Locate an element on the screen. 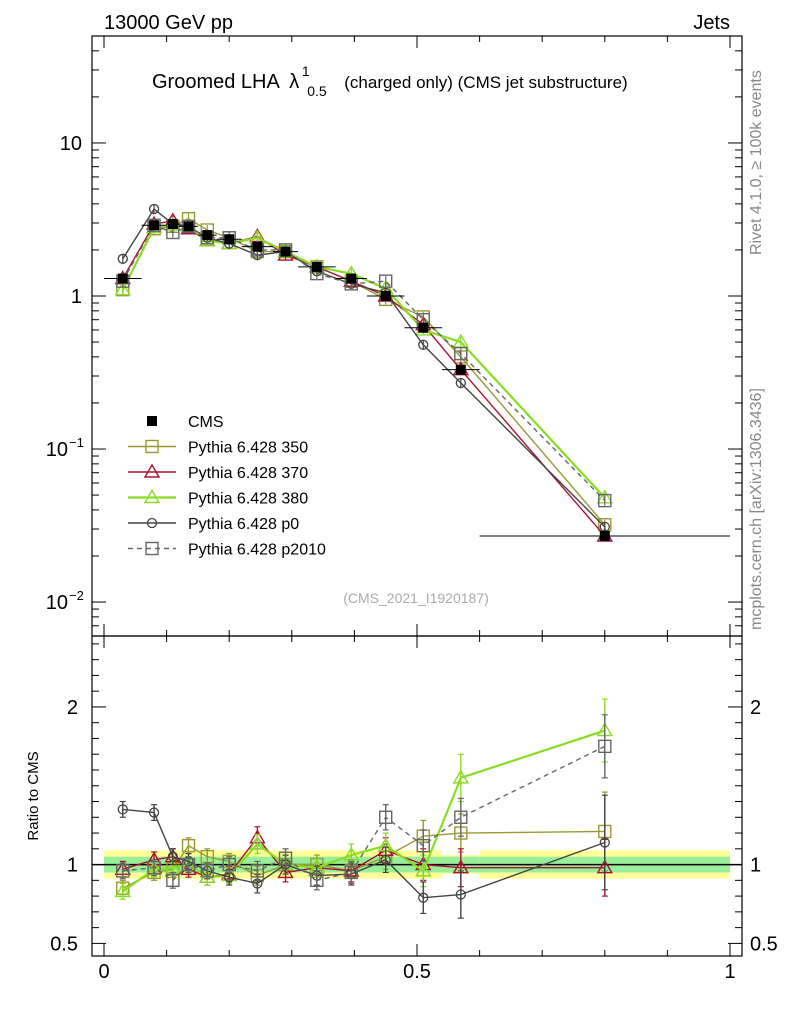 The height and width of the screenshot is (1024, 786). title-sub: 0.5 is located at coordinates (317, 91).